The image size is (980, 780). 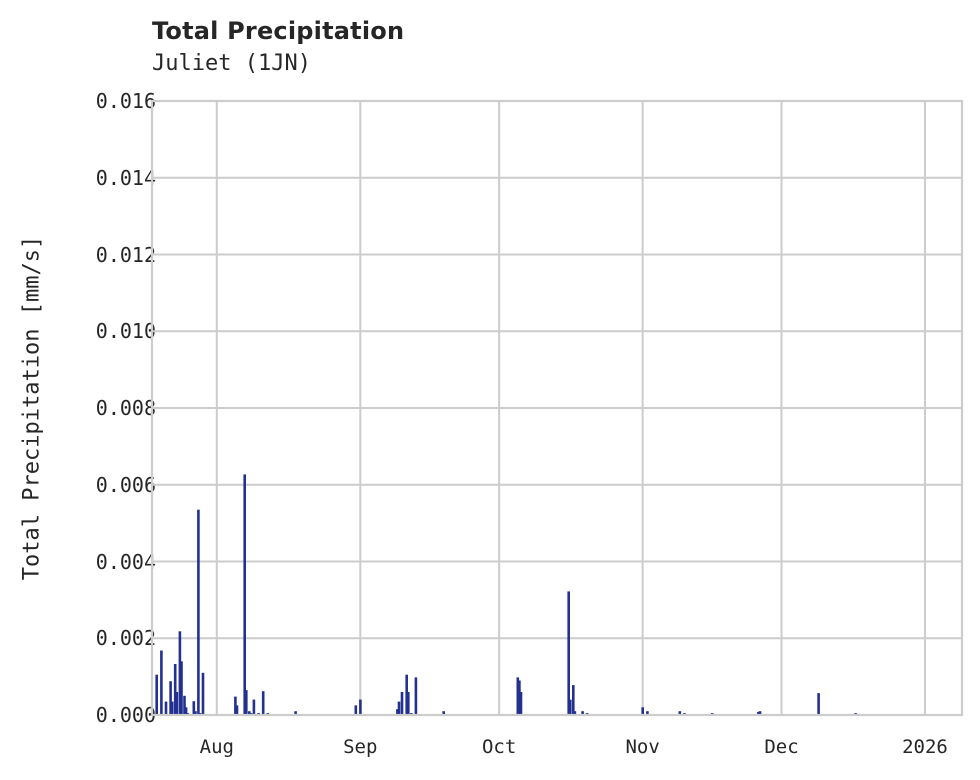 What do you see at coordinates (125, 101) in the screenshot?
I see `y-tick-label: 0.016` at bounding box center [125, 101].